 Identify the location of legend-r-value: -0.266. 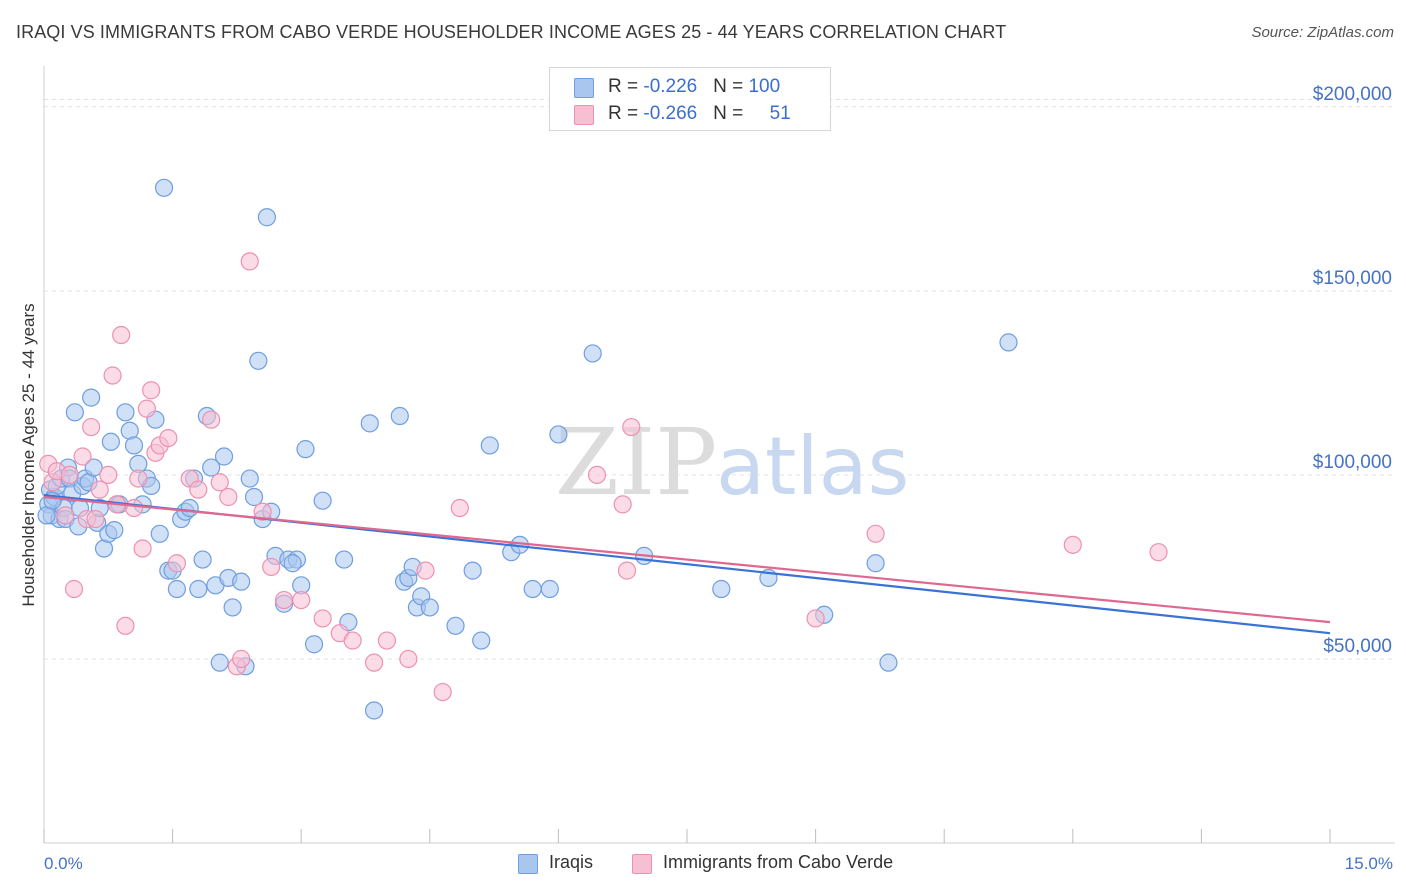
(670, 113).